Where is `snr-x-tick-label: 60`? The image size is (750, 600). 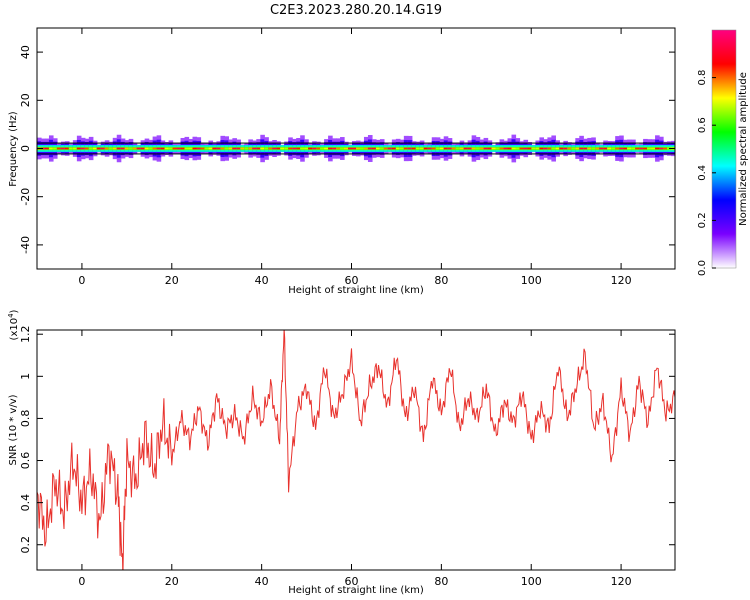 snr-x-tick-label: 60 is located at coordinates (352, 581).